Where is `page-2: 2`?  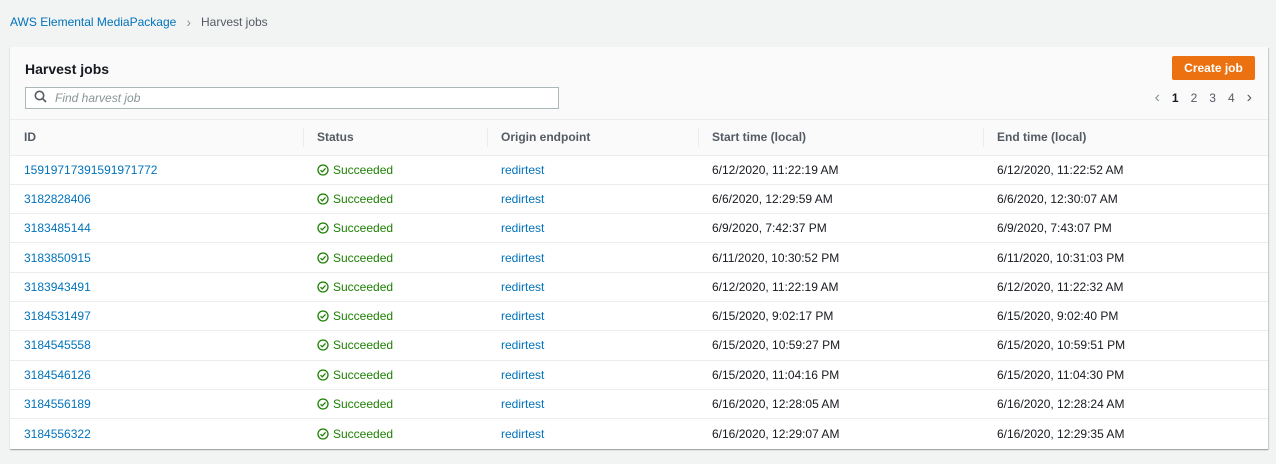
page-2: 2 is located at coordinates (1194, 98).